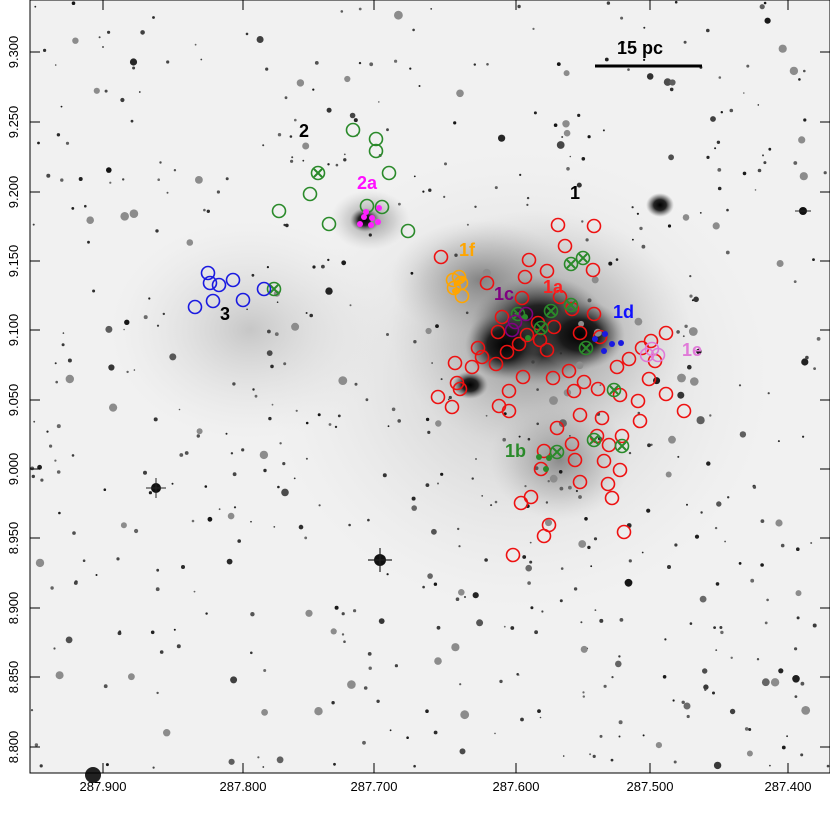 This screenshot has width=830, height=817. I want to click on y-tick-label: 8.800, so click(13, 747).